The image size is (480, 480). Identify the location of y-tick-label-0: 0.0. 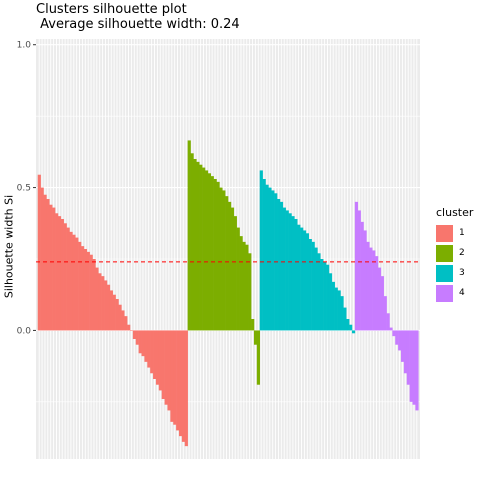
(24, 331).